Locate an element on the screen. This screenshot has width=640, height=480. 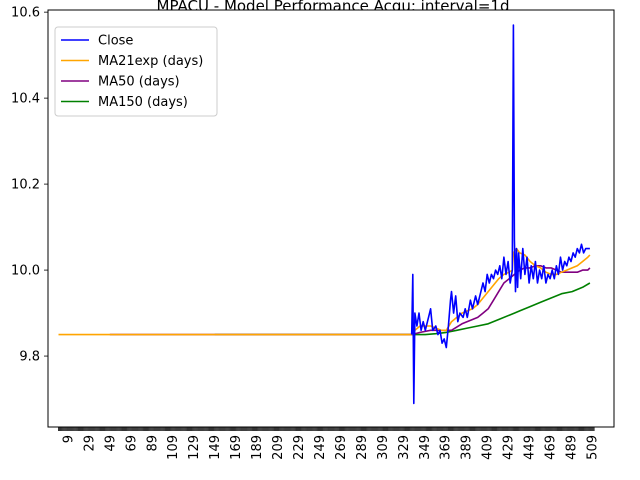
x-tick-label: 409 is located at coordinates (488, 447).